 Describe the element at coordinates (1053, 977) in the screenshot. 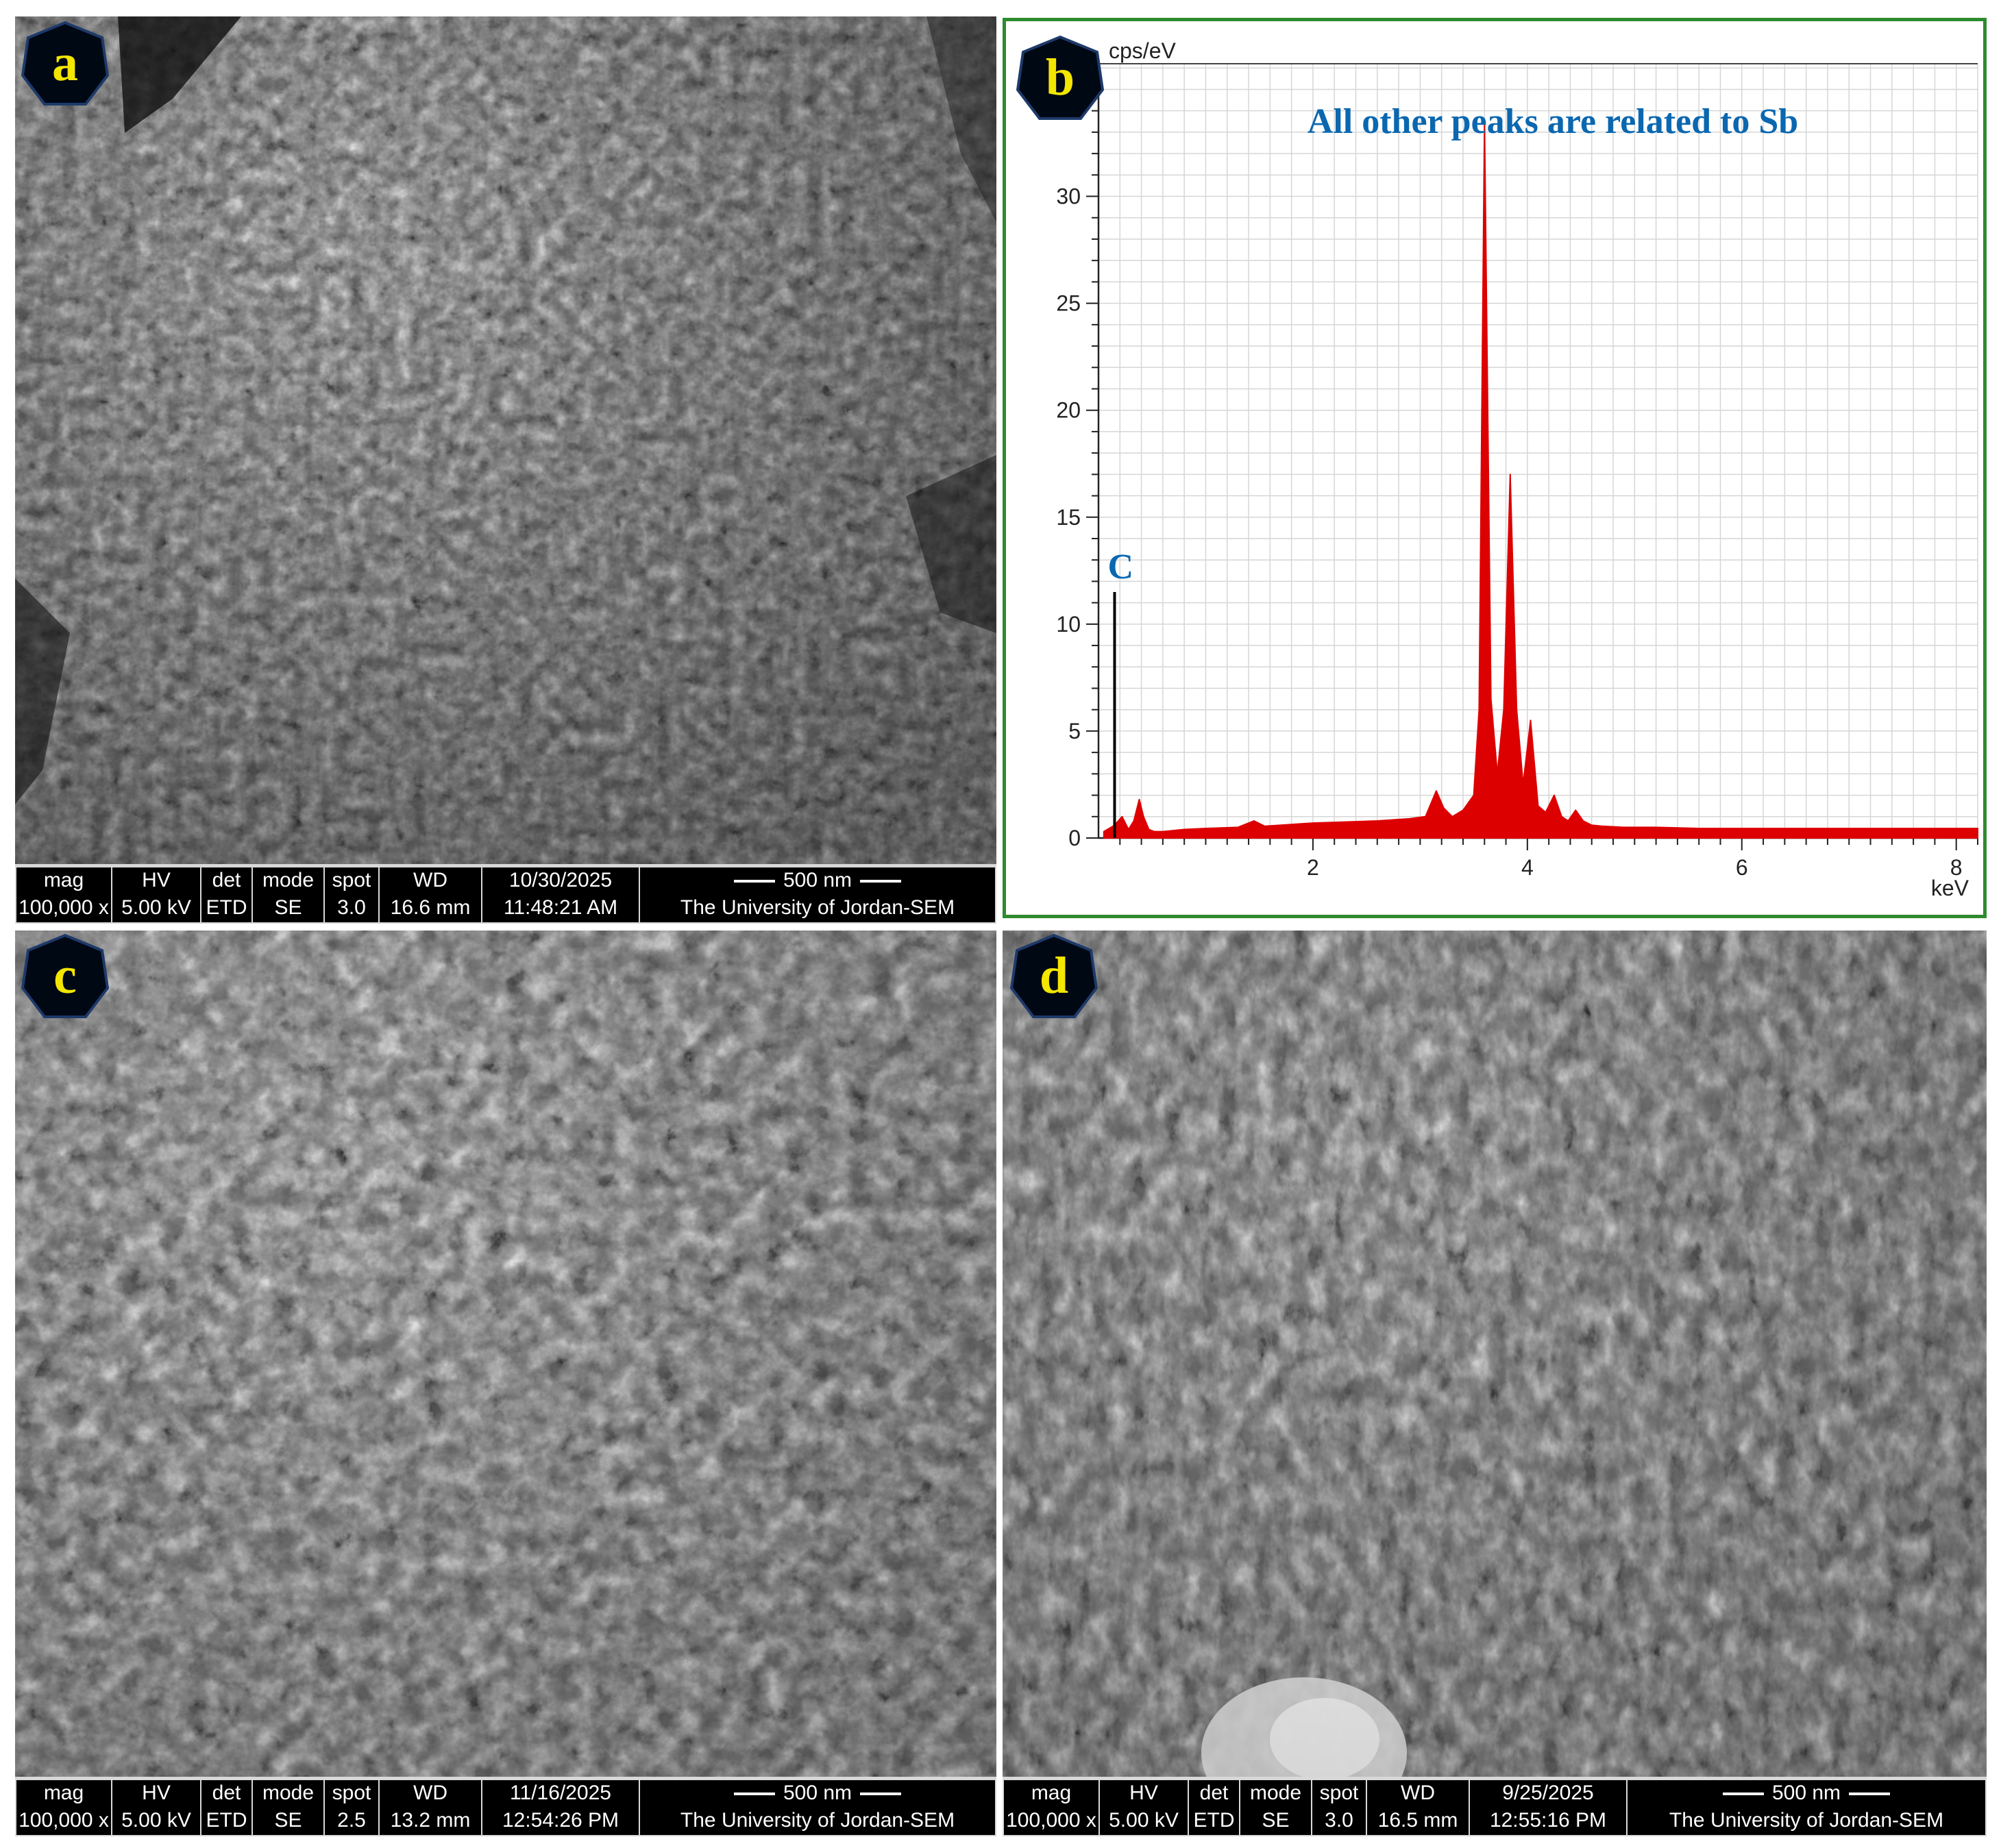

I see `panel-label-d: d` at that location.